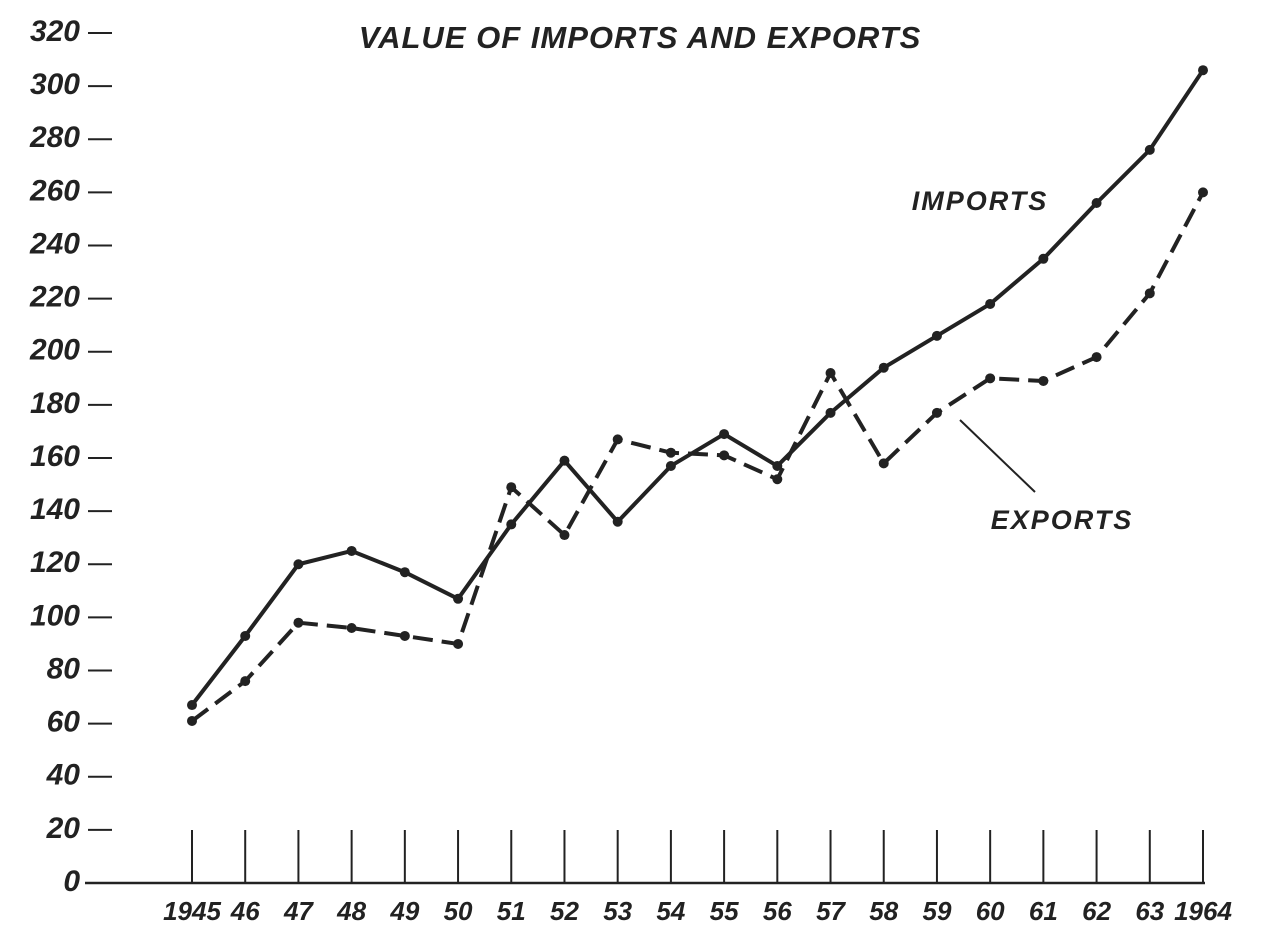 Image resolution: width=1275 pixels, height=929 pixels. Describe the element at coordinates (55, 615) in the screenshot. I see `y-tick-label: 100` at that location.